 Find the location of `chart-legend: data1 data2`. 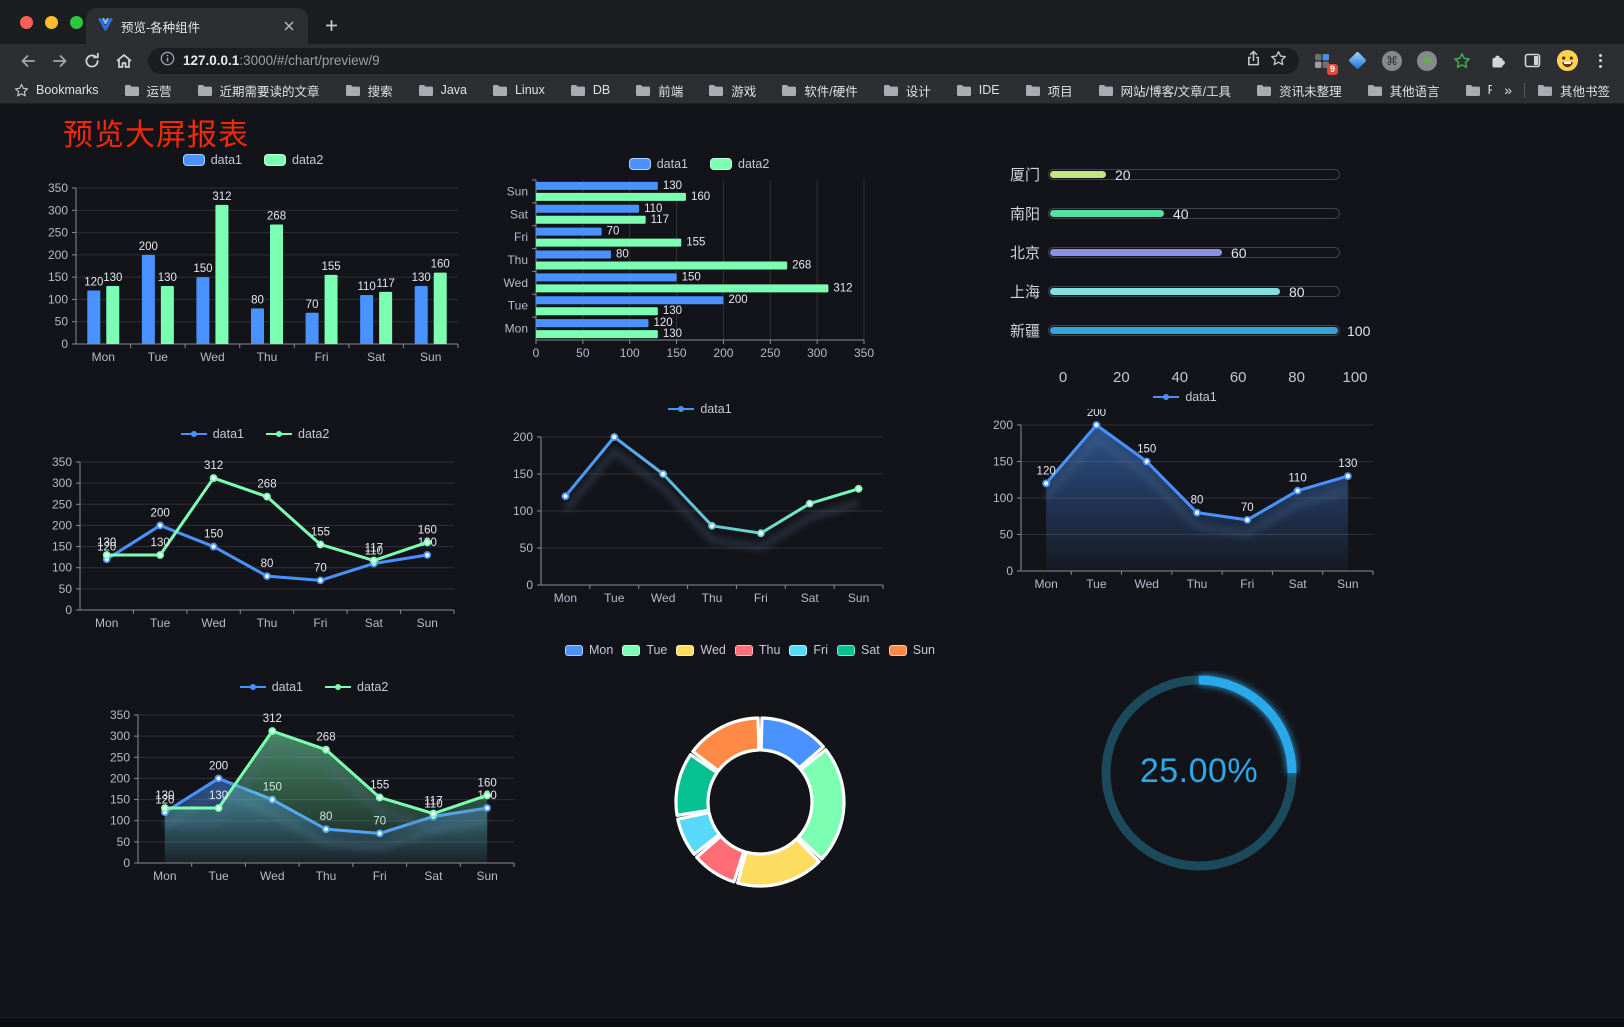

chart-legend: data1 data2 is located at coordinates (253, 160).